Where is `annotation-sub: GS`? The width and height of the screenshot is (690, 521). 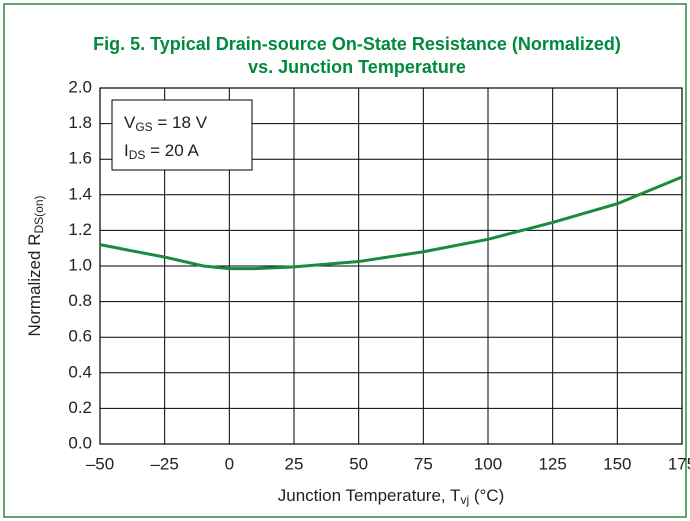
annotation-sub: GS is located at coordinates (143, 127).